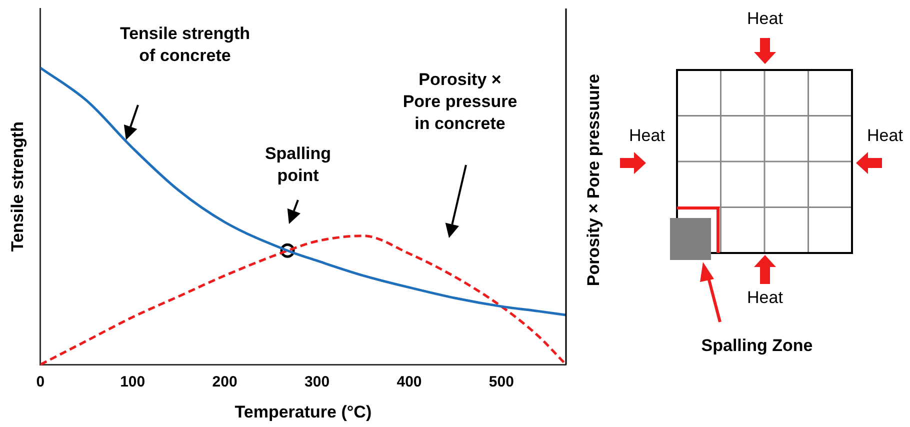  Describe the element at coordinates (501, 382) in the screenshot. I see `x-tick-label: 500` at that location.